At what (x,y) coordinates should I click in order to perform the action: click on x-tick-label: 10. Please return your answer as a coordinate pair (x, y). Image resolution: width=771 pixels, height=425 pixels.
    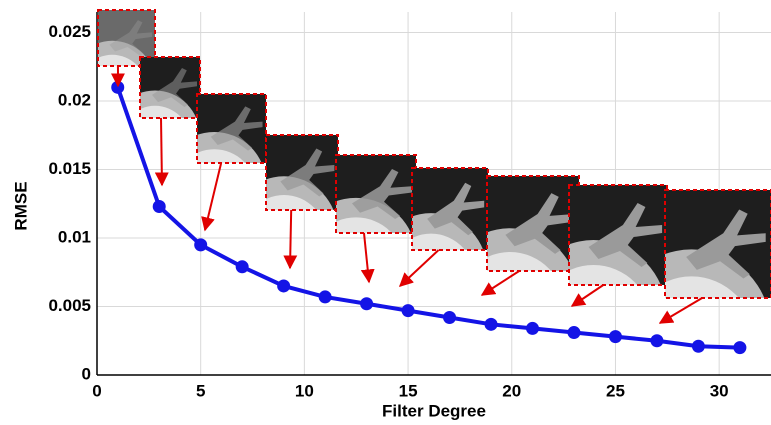
    Looking at the image, I should click on (304, 390).